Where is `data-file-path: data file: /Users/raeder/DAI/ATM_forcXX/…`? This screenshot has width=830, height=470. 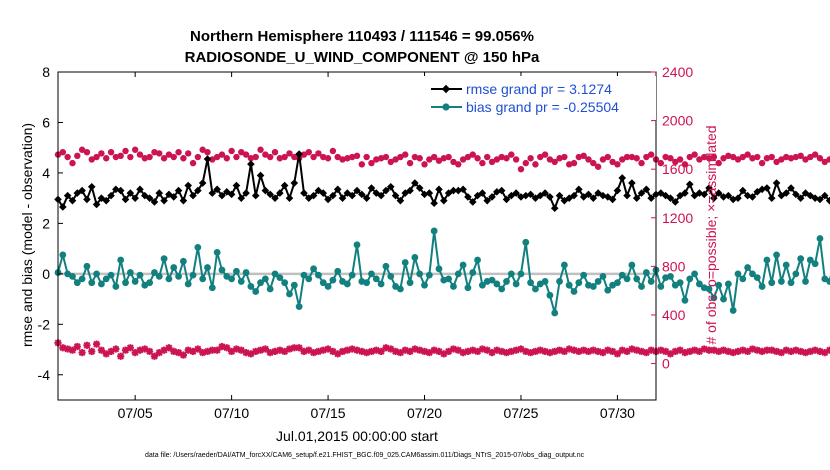
data-file-path: data file: /Users/raeder/DAI/ATM_forcXX/… is located at coordinates (365, 455).